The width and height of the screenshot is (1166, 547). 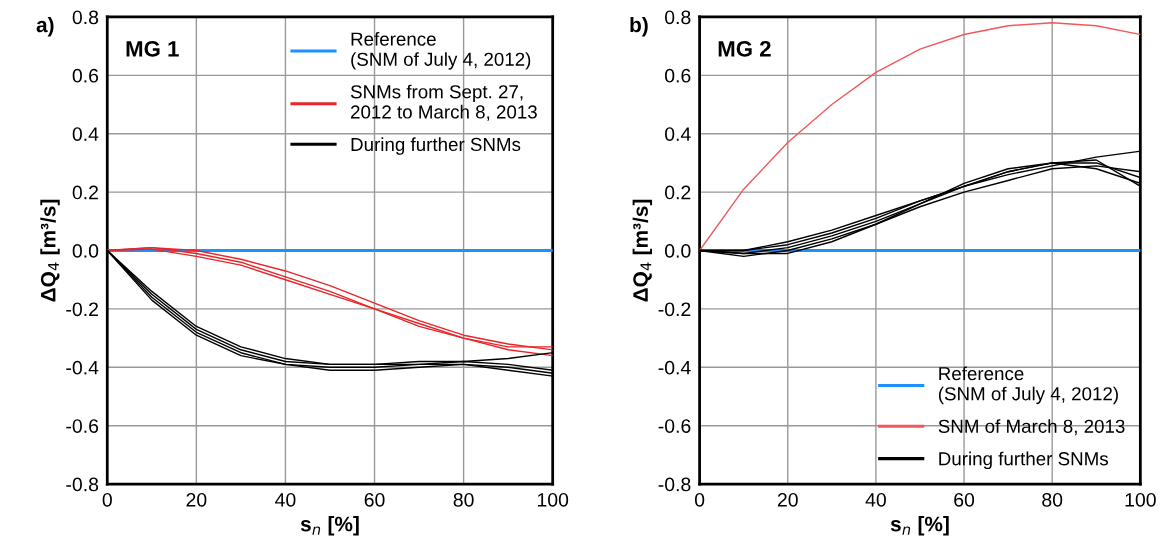 What do you see at coordinates (443, 102) in the screenshot?
I see `legend-label: SNMs from Sept. 27, 2012 to March 8, 2013` at bounding box center [443, 102].